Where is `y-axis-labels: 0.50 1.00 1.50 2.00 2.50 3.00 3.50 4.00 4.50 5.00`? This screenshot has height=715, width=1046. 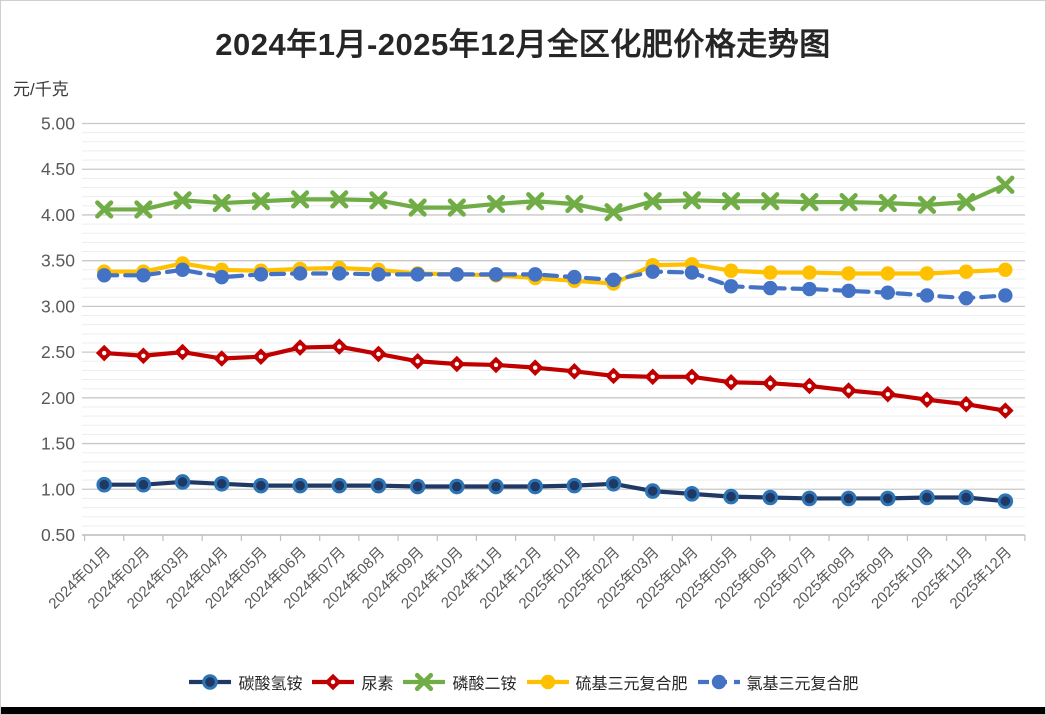 y-axis-labels: 0.50 1.00 1.50 2.00 2.50 3.00 3.50 4.00 4.50 5.00 is located at coordinates (58, 330).